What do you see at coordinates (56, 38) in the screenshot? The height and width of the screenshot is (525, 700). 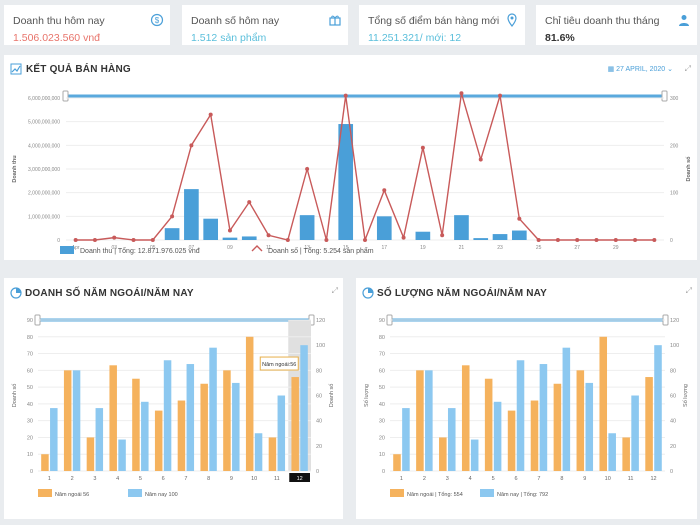 I see `kpi-value: 1.506.023.560 vnđ` at bounding box center [56, 38].